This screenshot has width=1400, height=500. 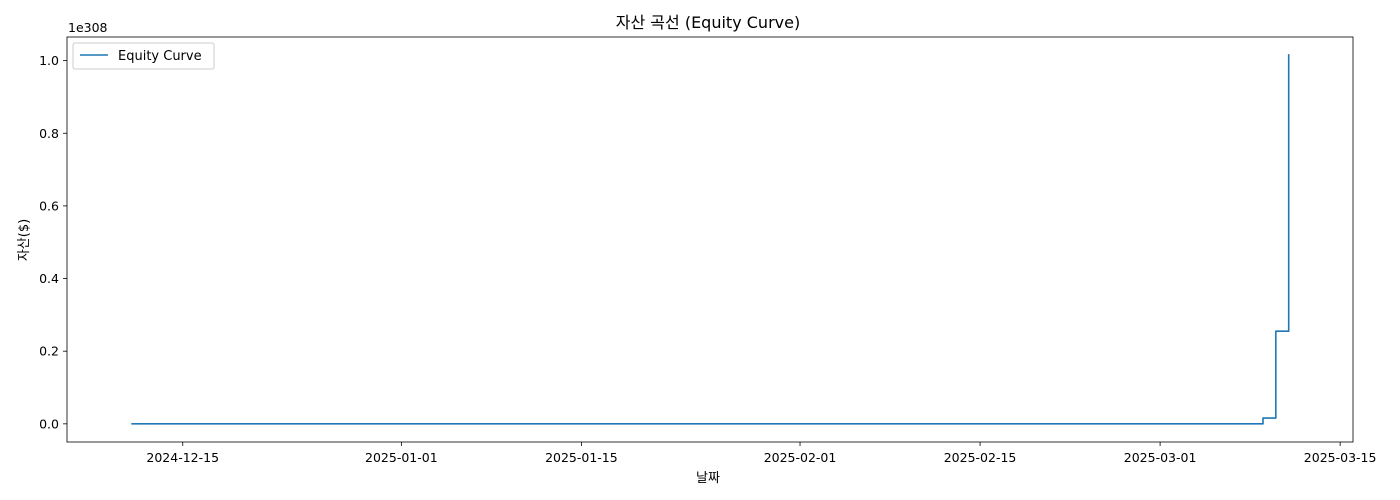 What do you see at coordinates (53, 242) in the screenshot?
I see `y-ticks: 0.0 0.2 0.4 0.6 0.8 1.0` at bounding box center [53, 242].